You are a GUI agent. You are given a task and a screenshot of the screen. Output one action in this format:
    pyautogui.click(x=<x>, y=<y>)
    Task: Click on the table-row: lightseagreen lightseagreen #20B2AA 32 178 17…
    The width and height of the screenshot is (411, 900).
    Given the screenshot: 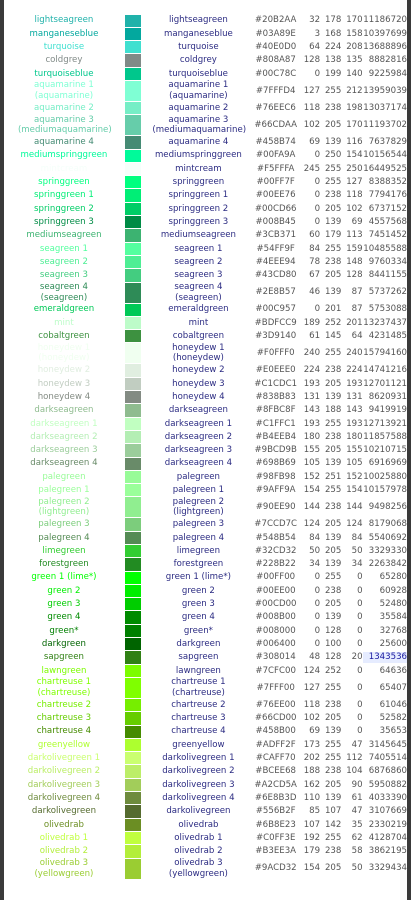 What is the action you would take?
    pyautogui.click(x=206, y=20)
    